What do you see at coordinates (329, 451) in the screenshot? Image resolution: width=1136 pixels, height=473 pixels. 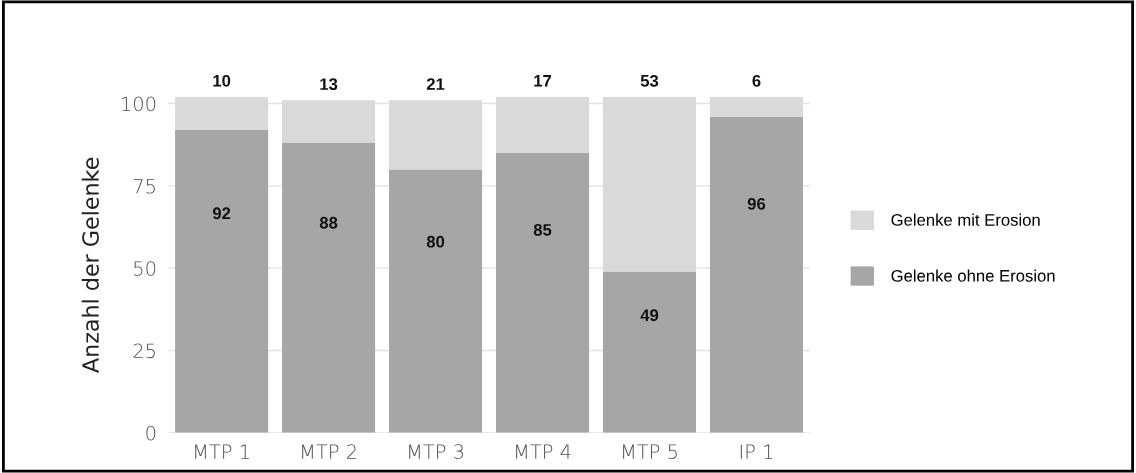 I see `x-tick-label: MTP 2` at bounding box center [329, 451].